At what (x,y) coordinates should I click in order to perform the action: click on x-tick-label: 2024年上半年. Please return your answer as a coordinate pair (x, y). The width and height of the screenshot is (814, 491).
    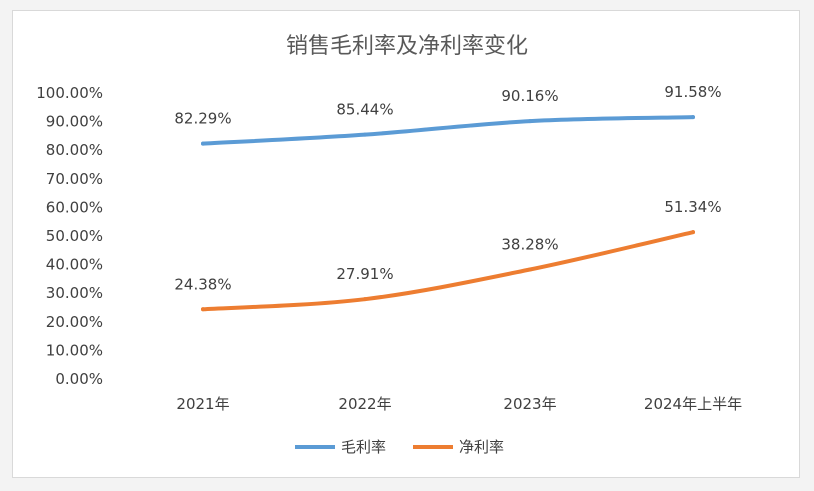
    Looking at the image, I should click on (693, 404).